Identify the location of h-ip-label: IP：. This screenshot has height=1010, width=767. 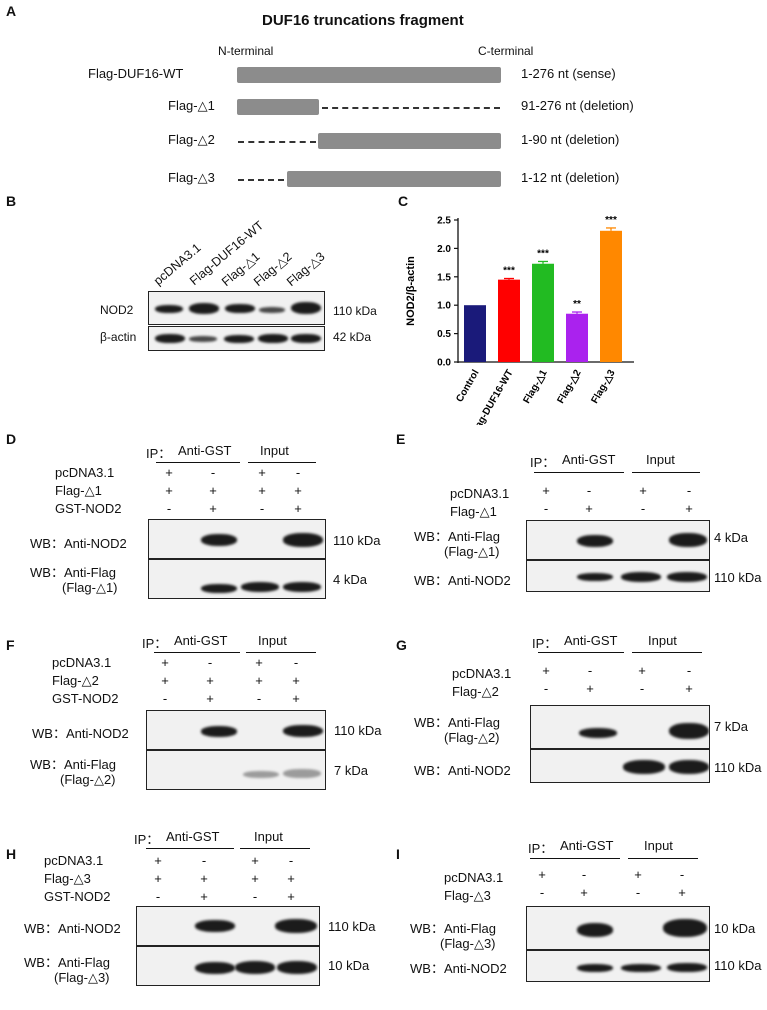
(147, 839).